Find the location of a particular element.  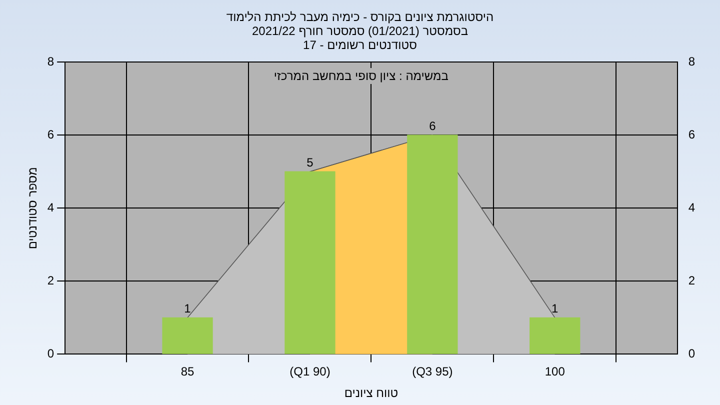

x-tick-label: (Q1 90) is located at coordinates (310, 371).